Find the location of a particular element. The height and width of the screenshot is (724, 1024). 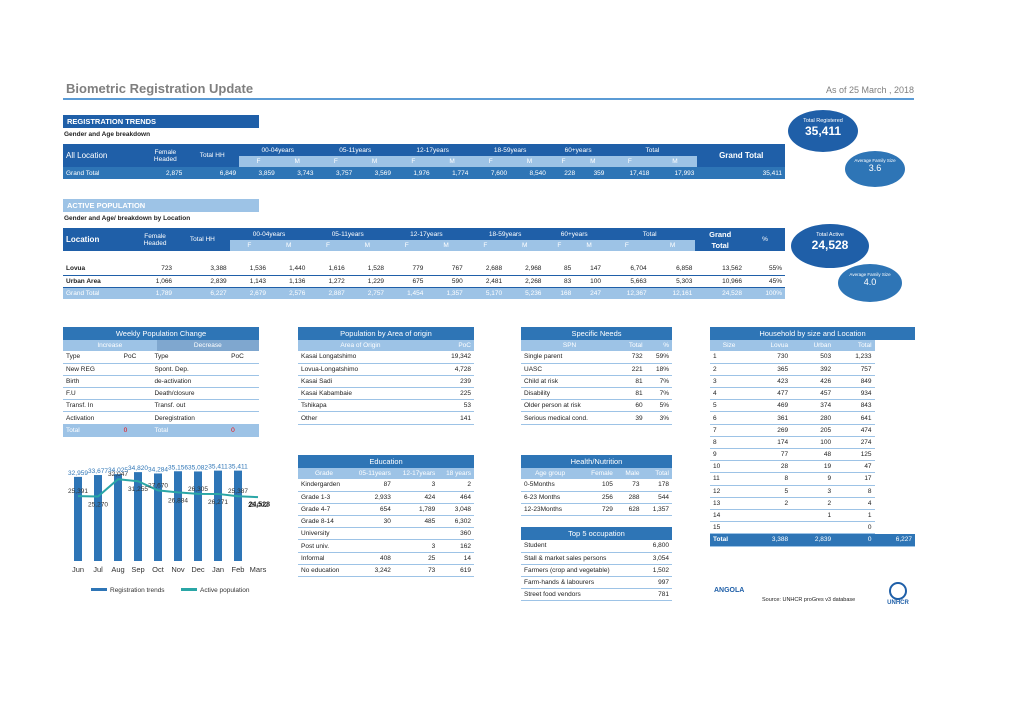

cell: 5% is located at coordinates (658, 406).